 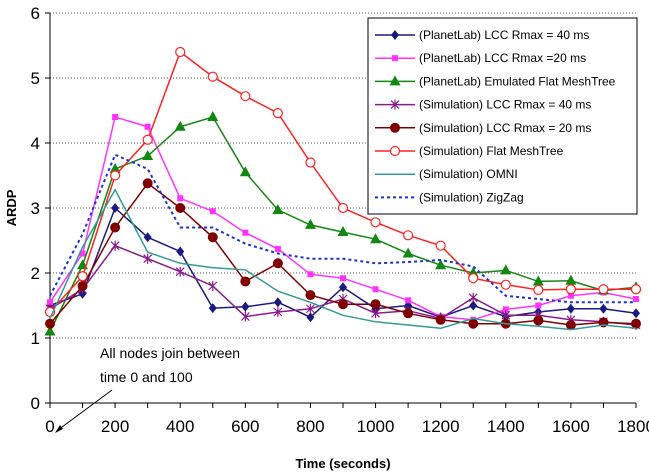 What do you see at coordinates (505, 128) in the screenshot?
I see `legend-label-4: (Simulation) LCC Rmax = 20 ms` at bounding box center [505, 128].